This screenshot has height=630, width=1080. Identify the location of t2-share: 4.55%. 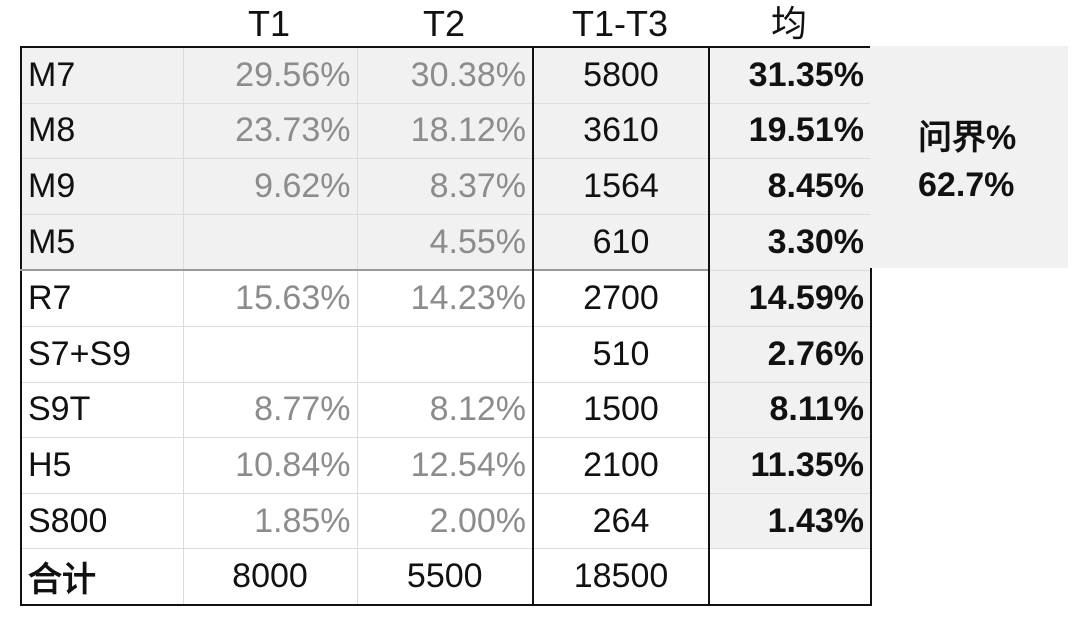
(445, 242).